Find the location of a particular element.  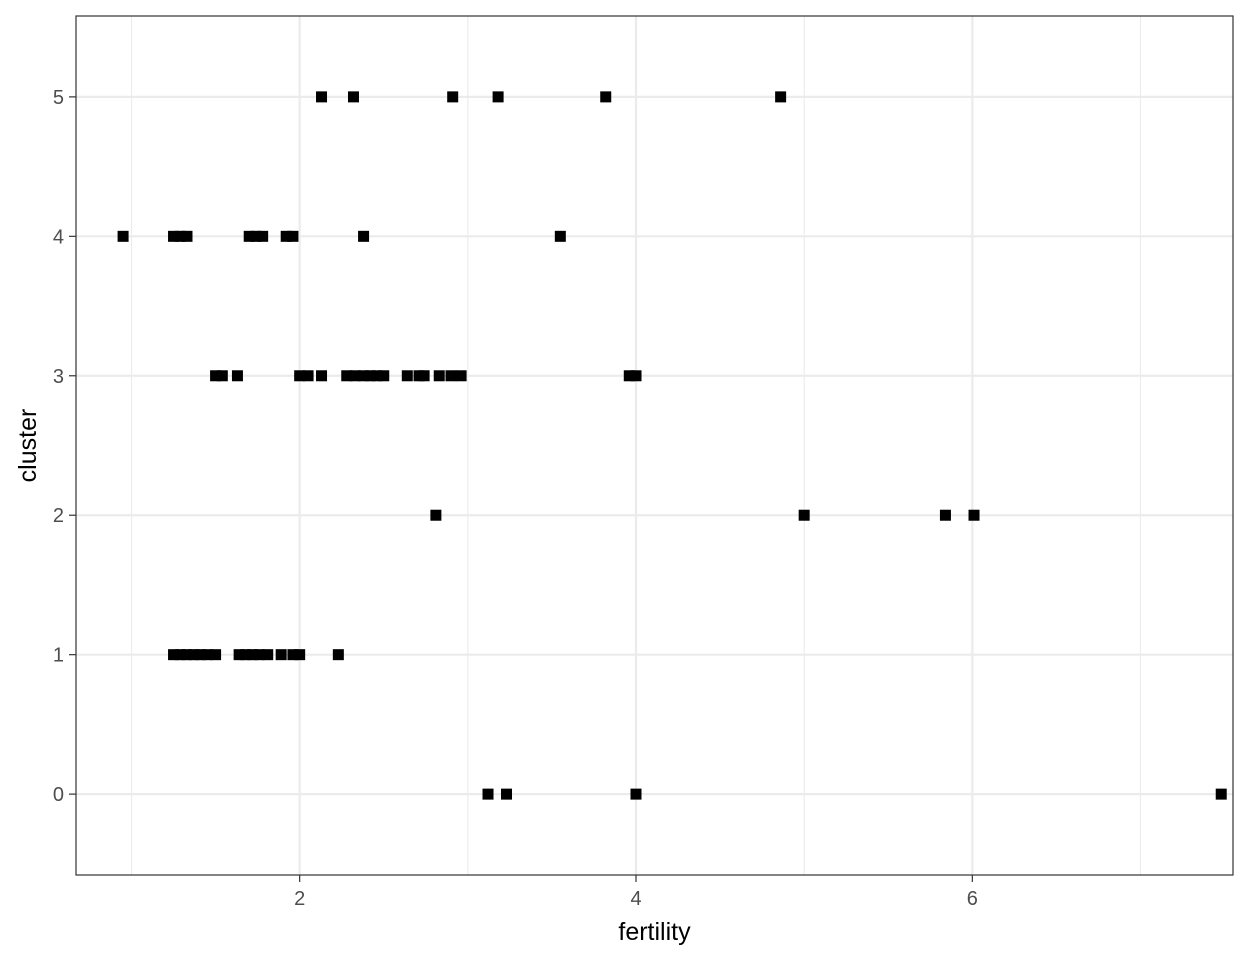

x-axis-ticks: 2 4 6 is located at coordinates (636, 892).